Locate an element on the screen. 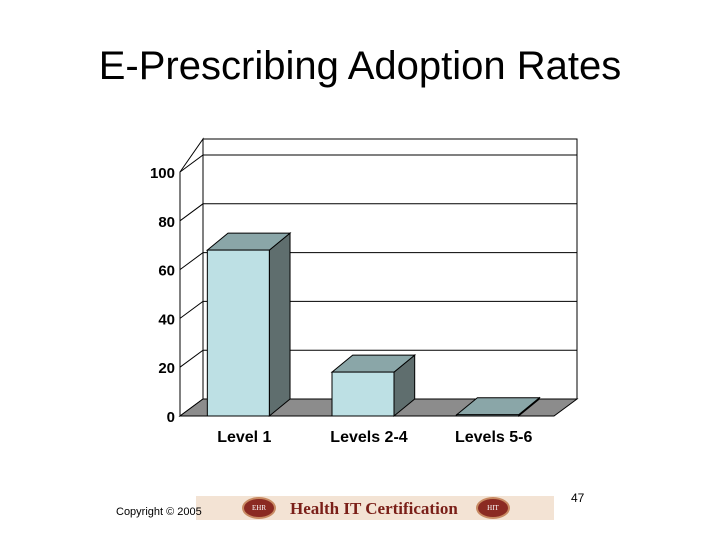 Image resolution: width=720 pixels, height=540 pixels. page-number: 47 is located at coordinates (578, 498).